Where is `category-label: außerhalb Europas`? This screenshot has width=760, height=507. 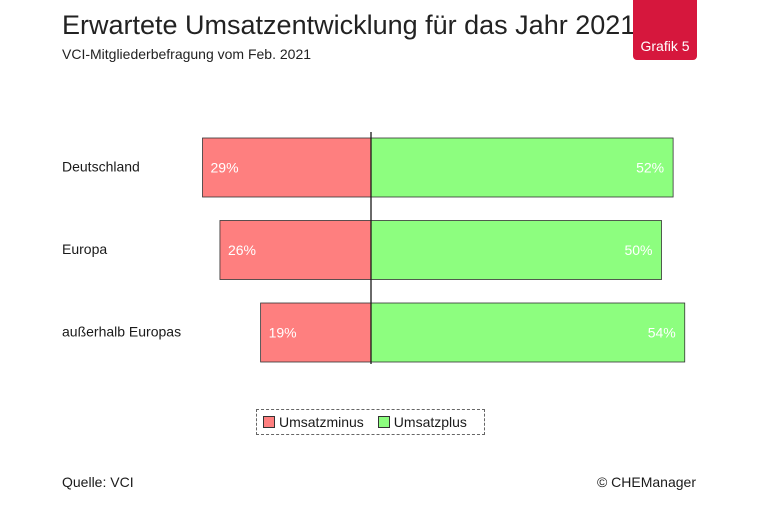
category-label: außerhalb Europas is located at coordinates (121, 332).